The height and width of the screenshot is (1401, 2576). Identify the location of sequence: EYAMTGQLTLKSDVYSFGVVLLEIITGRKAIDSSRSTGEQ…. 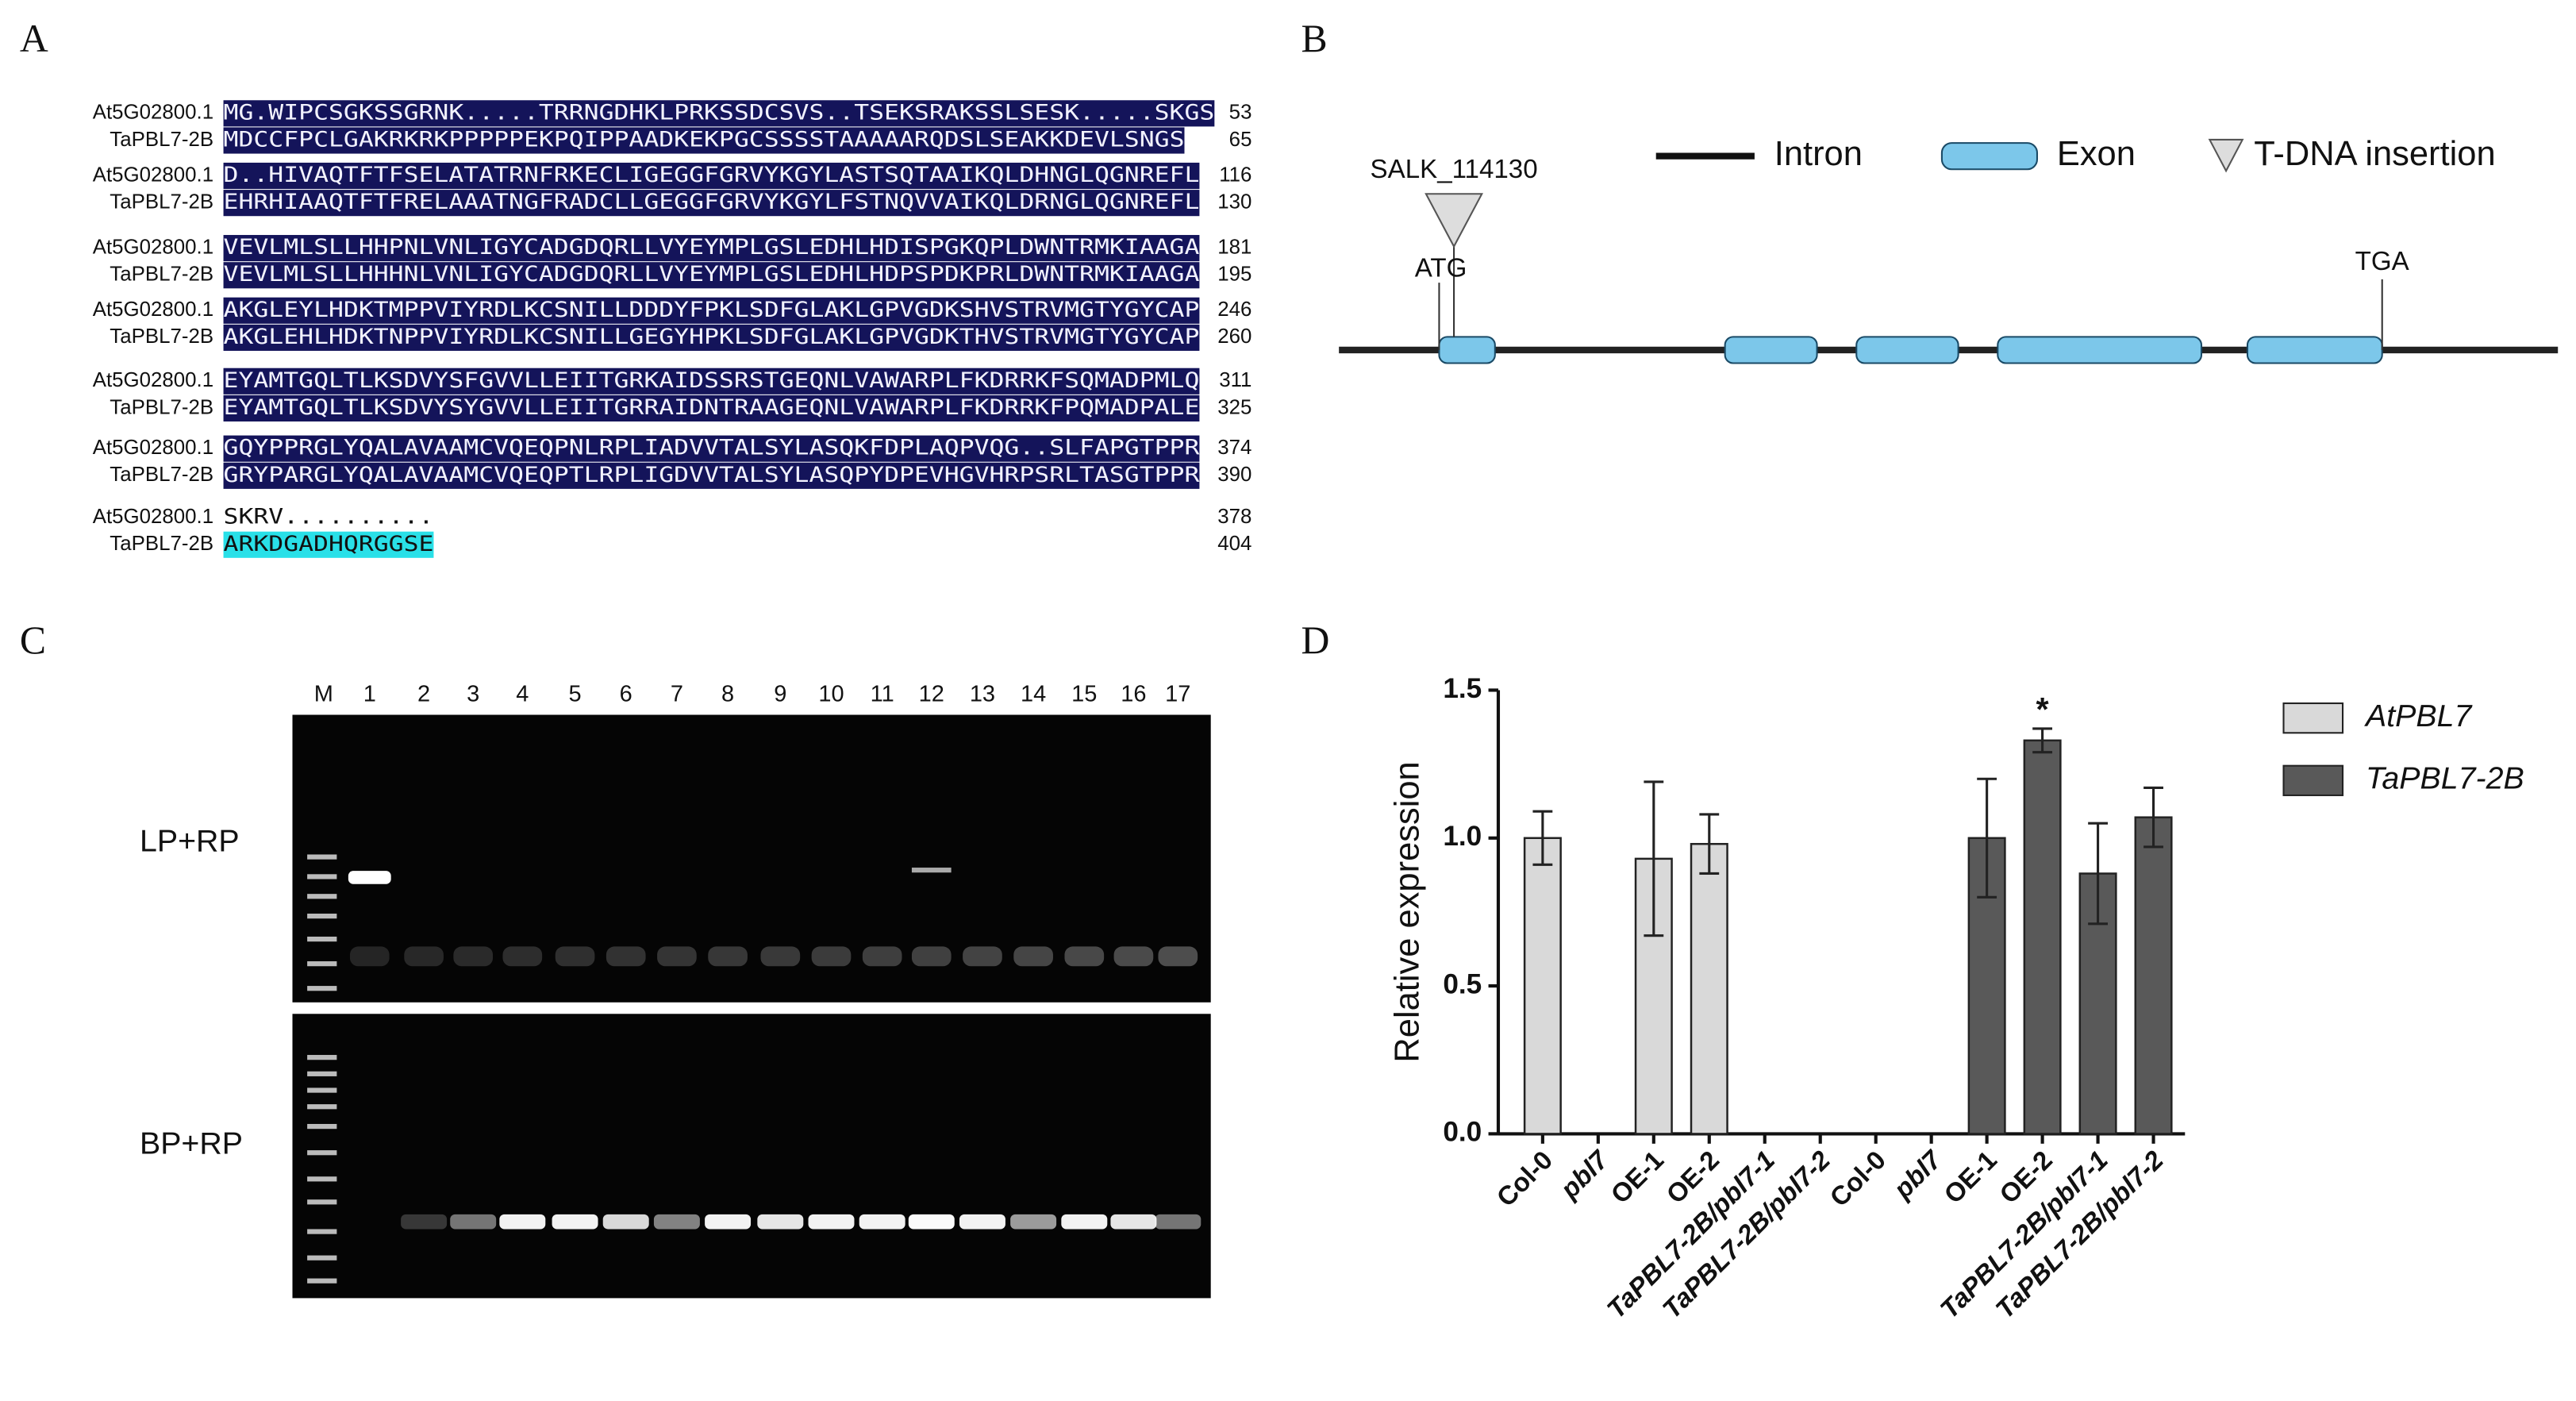
(712, 380).